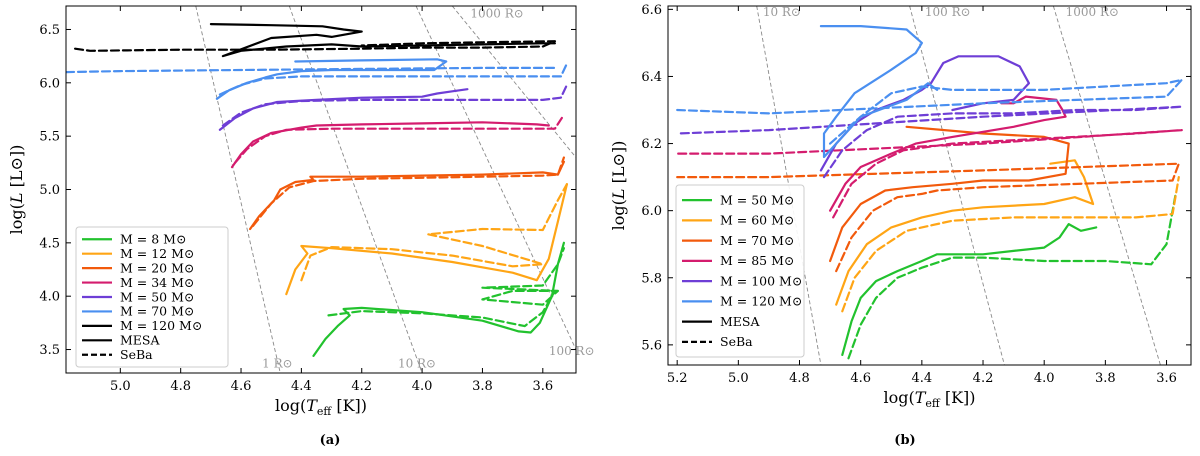  What do you see at coordinates (757, 260) in the screenshot?
I see `legend-label: M = 85 M⊙` at bounding box center [757, 260].